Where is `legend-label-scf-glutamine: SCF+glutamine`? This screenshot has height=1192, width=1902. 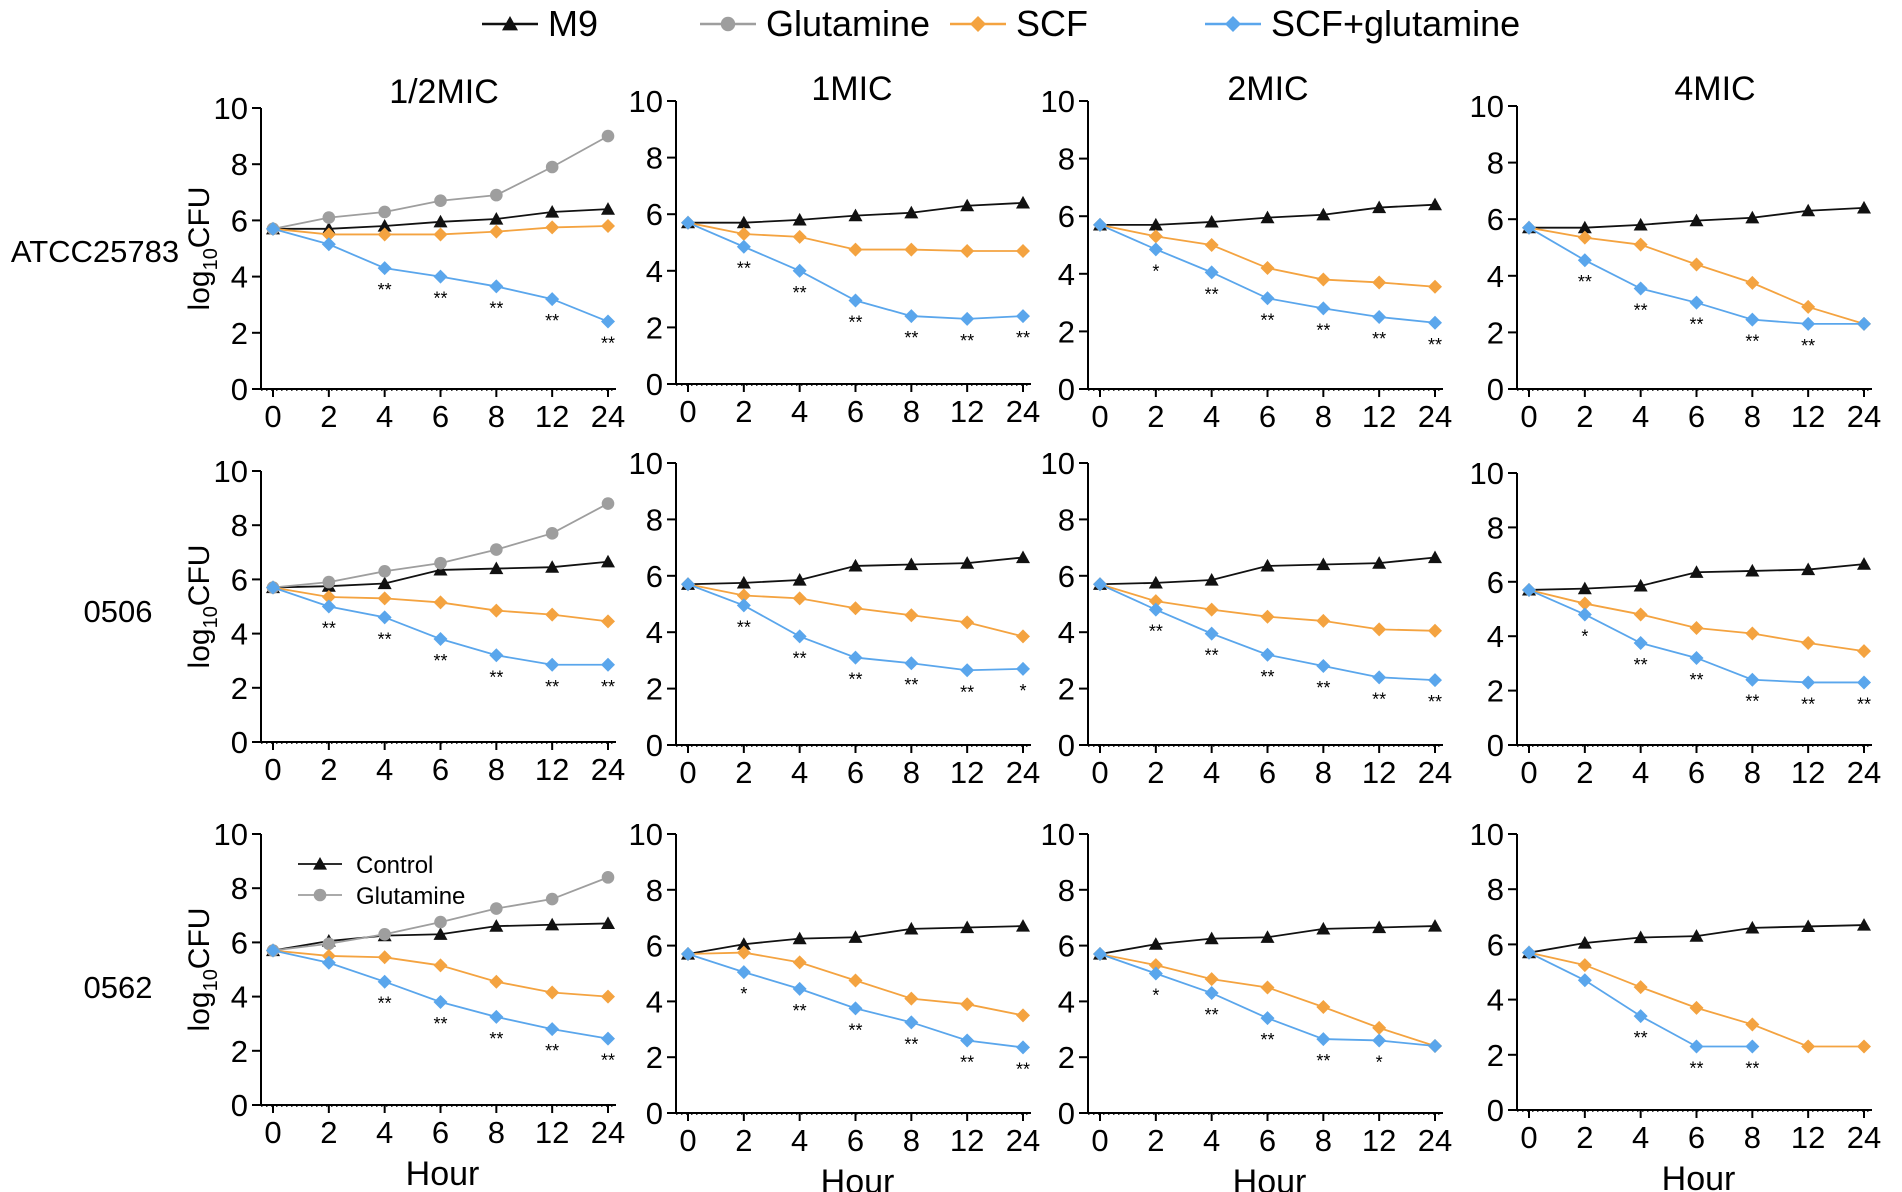
legend-label-scf-glutamine: SCF+glutamine is located at coordinates (1395, 23).